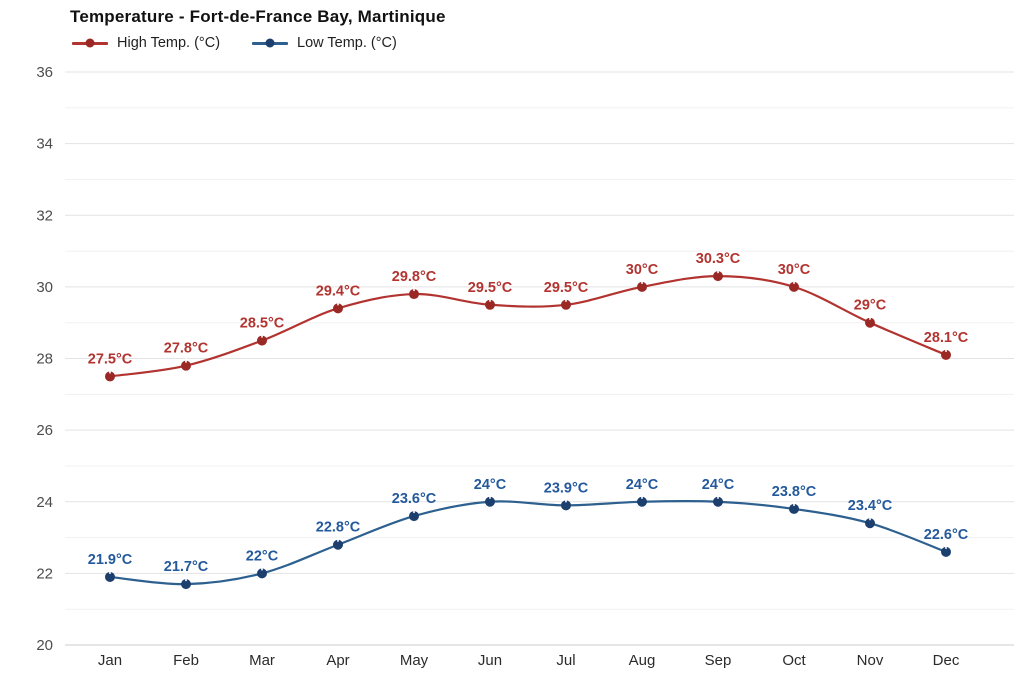  Describe the element at coordinates (337, 660) in the screenshot. I see `x-tick-label: Apr` at that location.